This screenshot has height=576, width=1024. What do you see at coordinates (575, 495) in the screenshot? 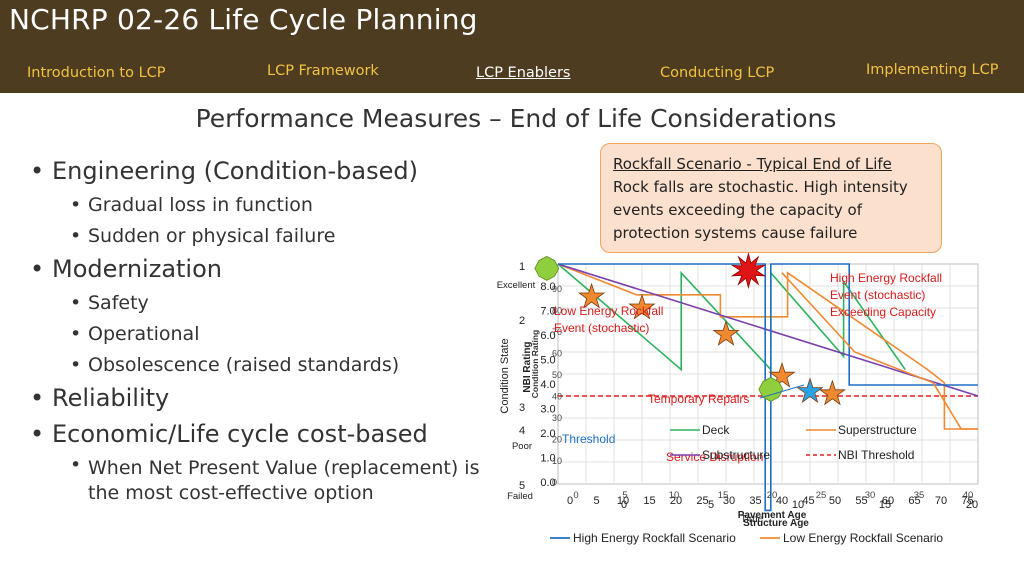
I see `x-tick-label-pavement: 0` at bounding box center [575, 495].